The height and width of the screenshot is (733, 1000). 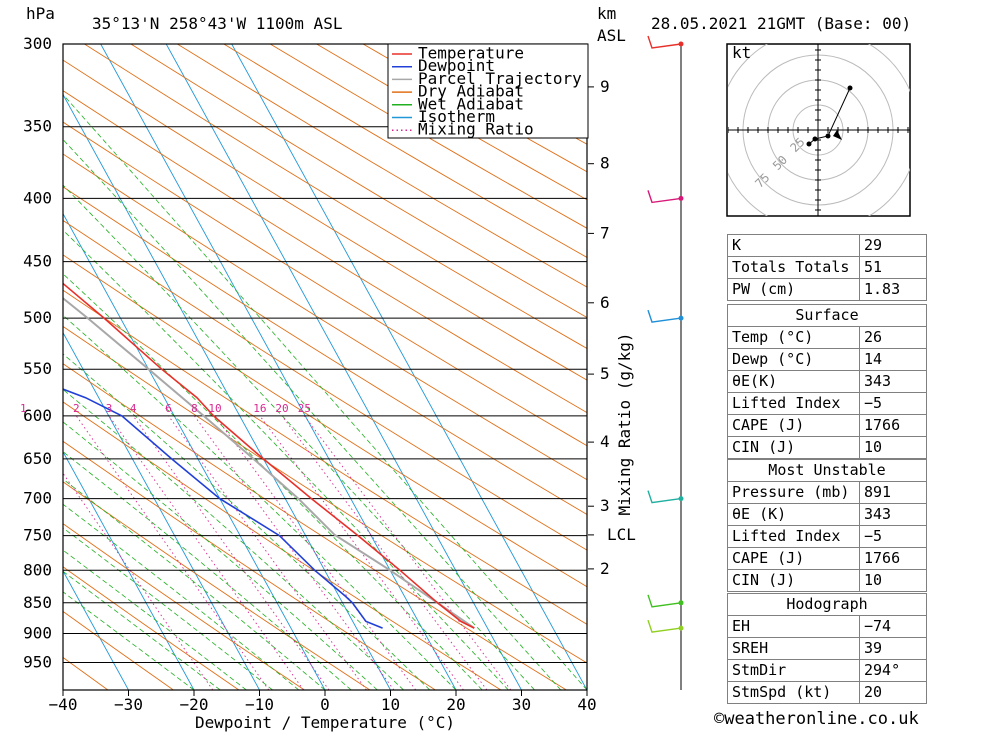 I want to click on mixing-ratio-label: 16, so click(x=259, y=408).